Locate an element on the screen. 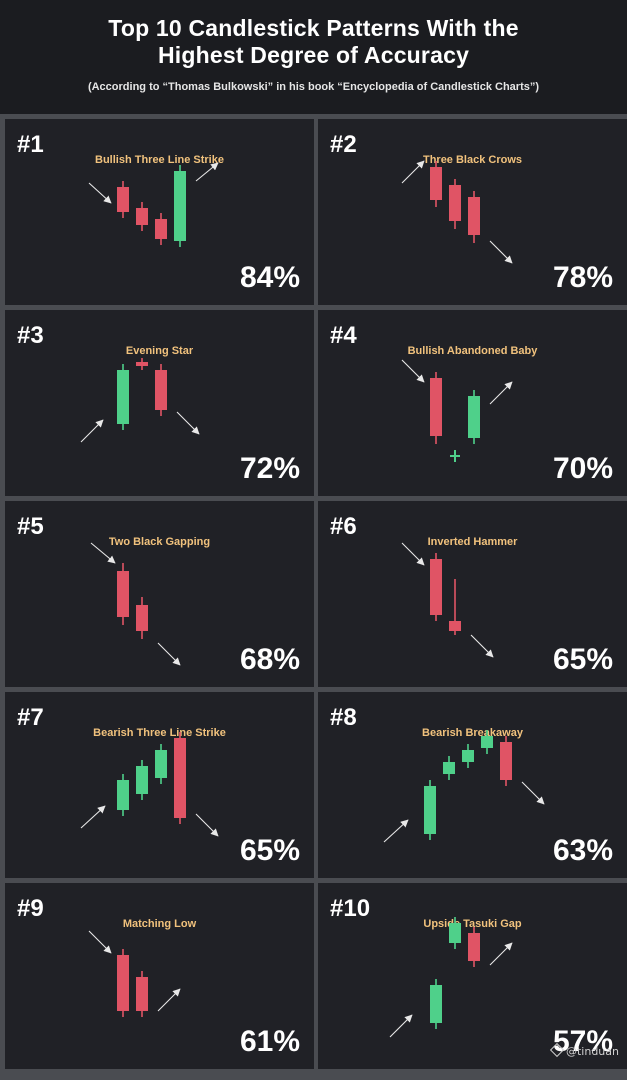  pattern-panel-6: #6 Inverted Hammer 65% is located at coordinates (472, 594).